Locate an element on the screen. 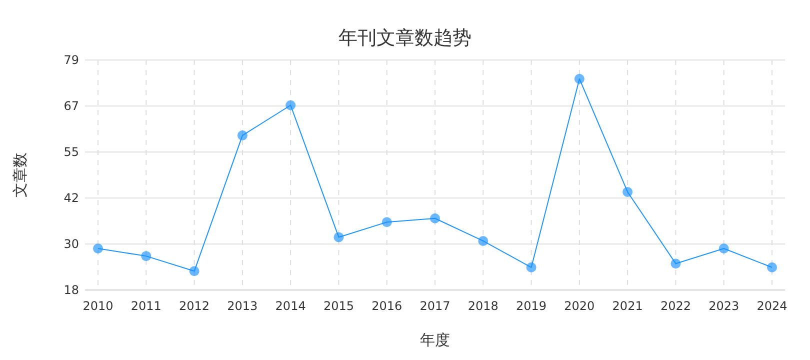 This screenshot has height=360, width=810. x-tick-label: 2017 is located at coordinates (435, 306).